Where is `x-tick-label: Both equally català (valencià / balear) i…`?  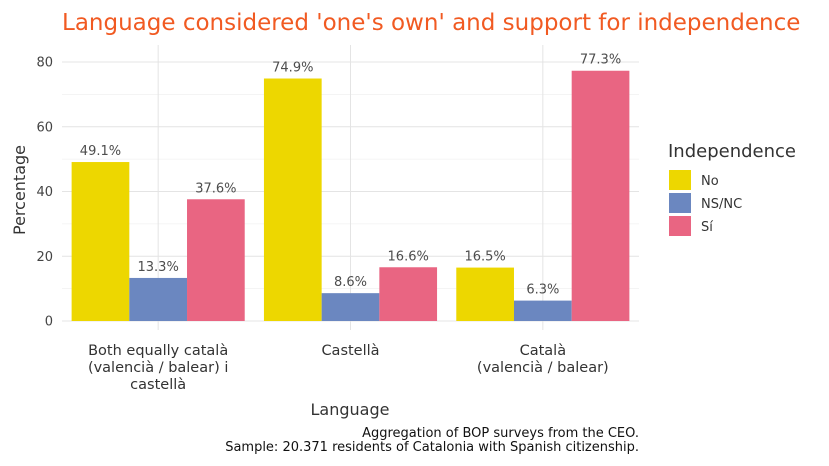
x-tick-label: Both equally català (valencià / balear) i… is located at coordinates (158, 368).